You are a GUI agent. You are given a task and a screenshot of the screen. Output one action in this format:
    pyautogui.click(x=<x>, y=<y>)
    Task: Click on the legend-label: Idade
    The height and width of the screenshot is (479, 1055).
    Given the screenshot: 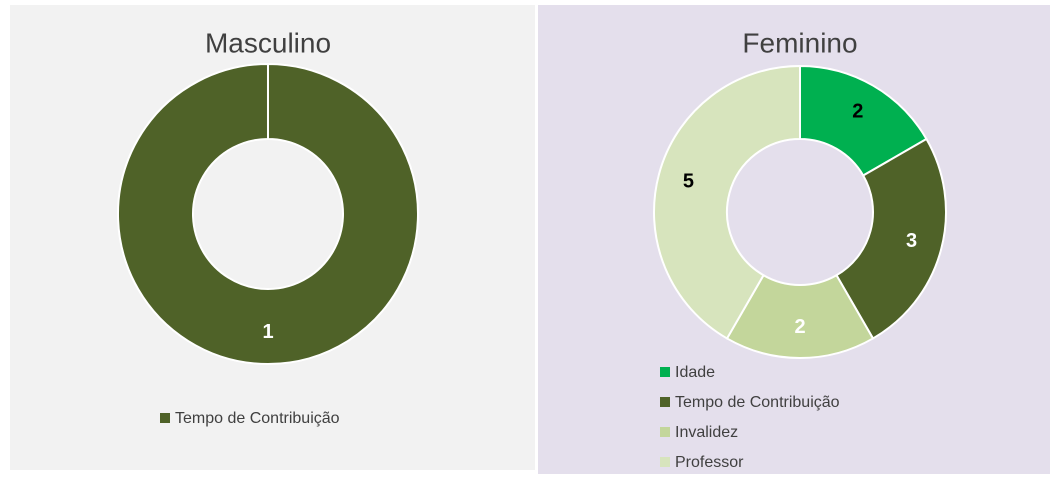 What is the action you would take?
    pyautogui.click(x=695, y=372)
    